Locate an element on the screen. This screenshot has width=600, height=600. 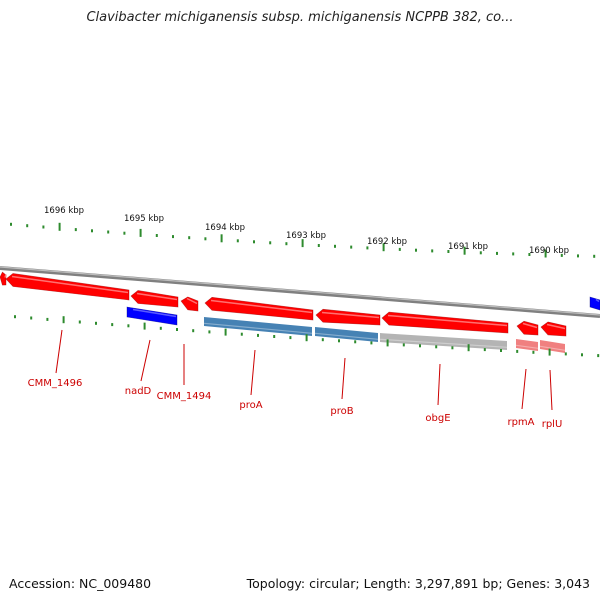
gene-arrow-obge is located at coordinates (445, 322).